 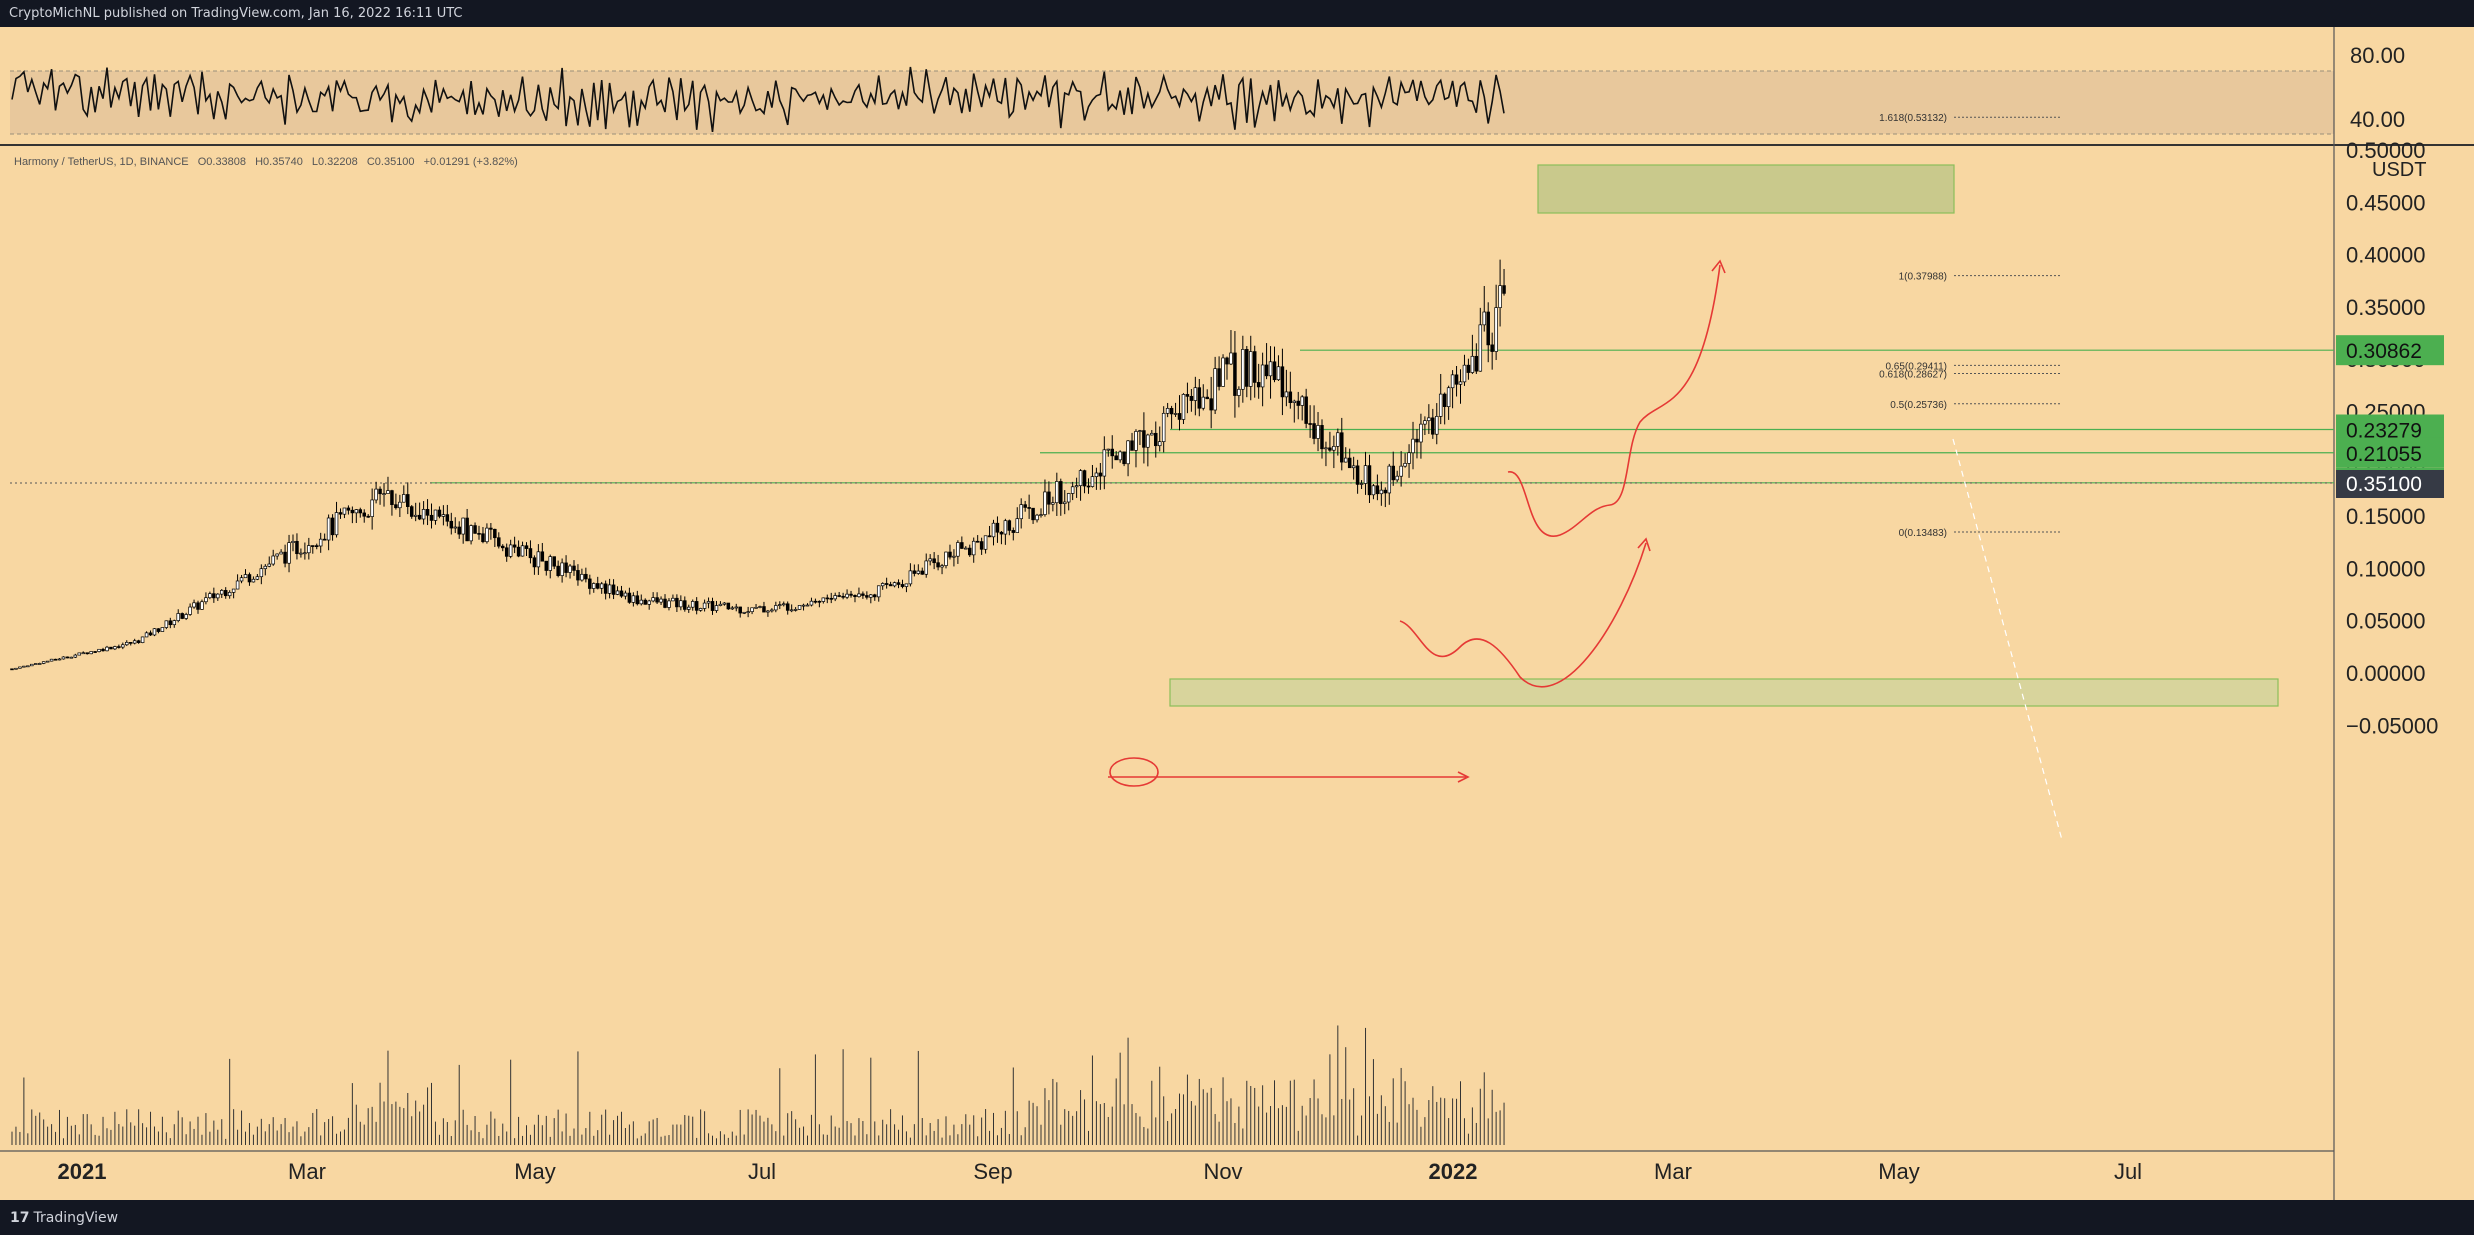 What do you see at coordinates (758, 1085) in the screenshot?
I see `volume-bars` at bounding box center [758, 1085].